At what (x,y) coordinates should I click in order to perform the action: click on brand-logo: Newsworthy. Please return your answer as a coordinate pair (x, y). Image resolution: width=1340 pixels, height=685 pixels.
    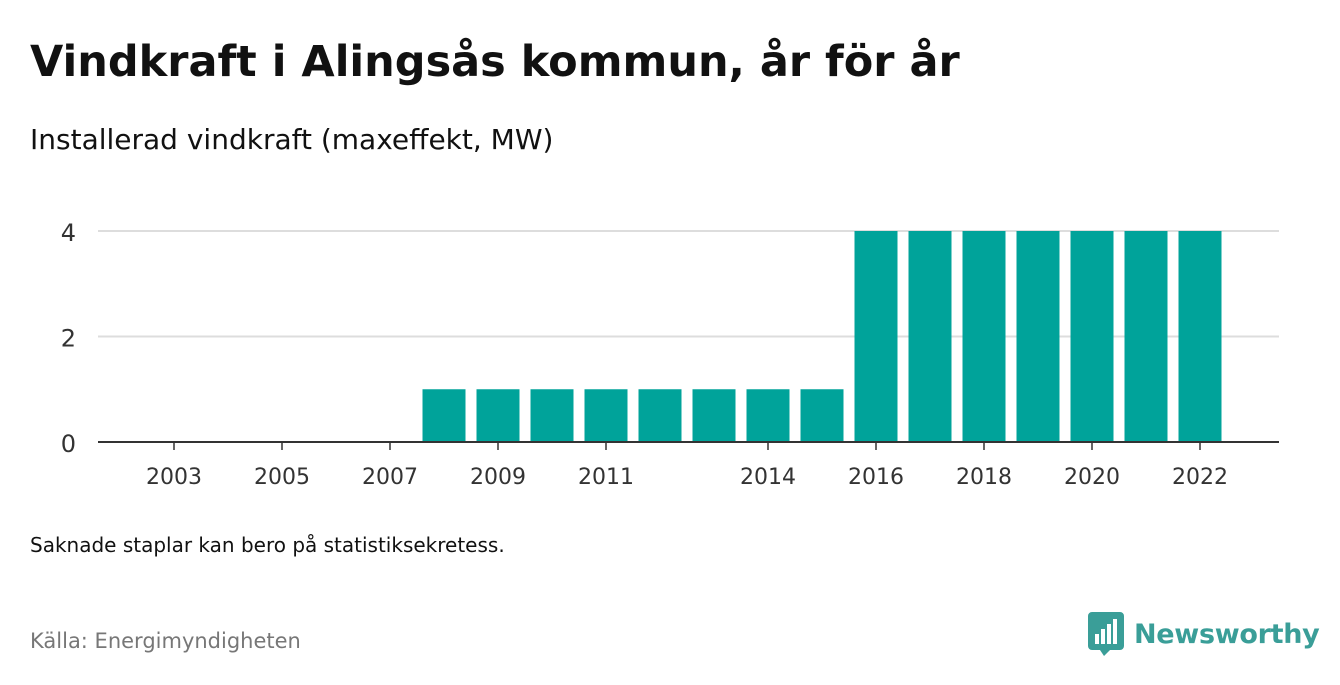
    Looking at the image, I should click on (1204, 634).